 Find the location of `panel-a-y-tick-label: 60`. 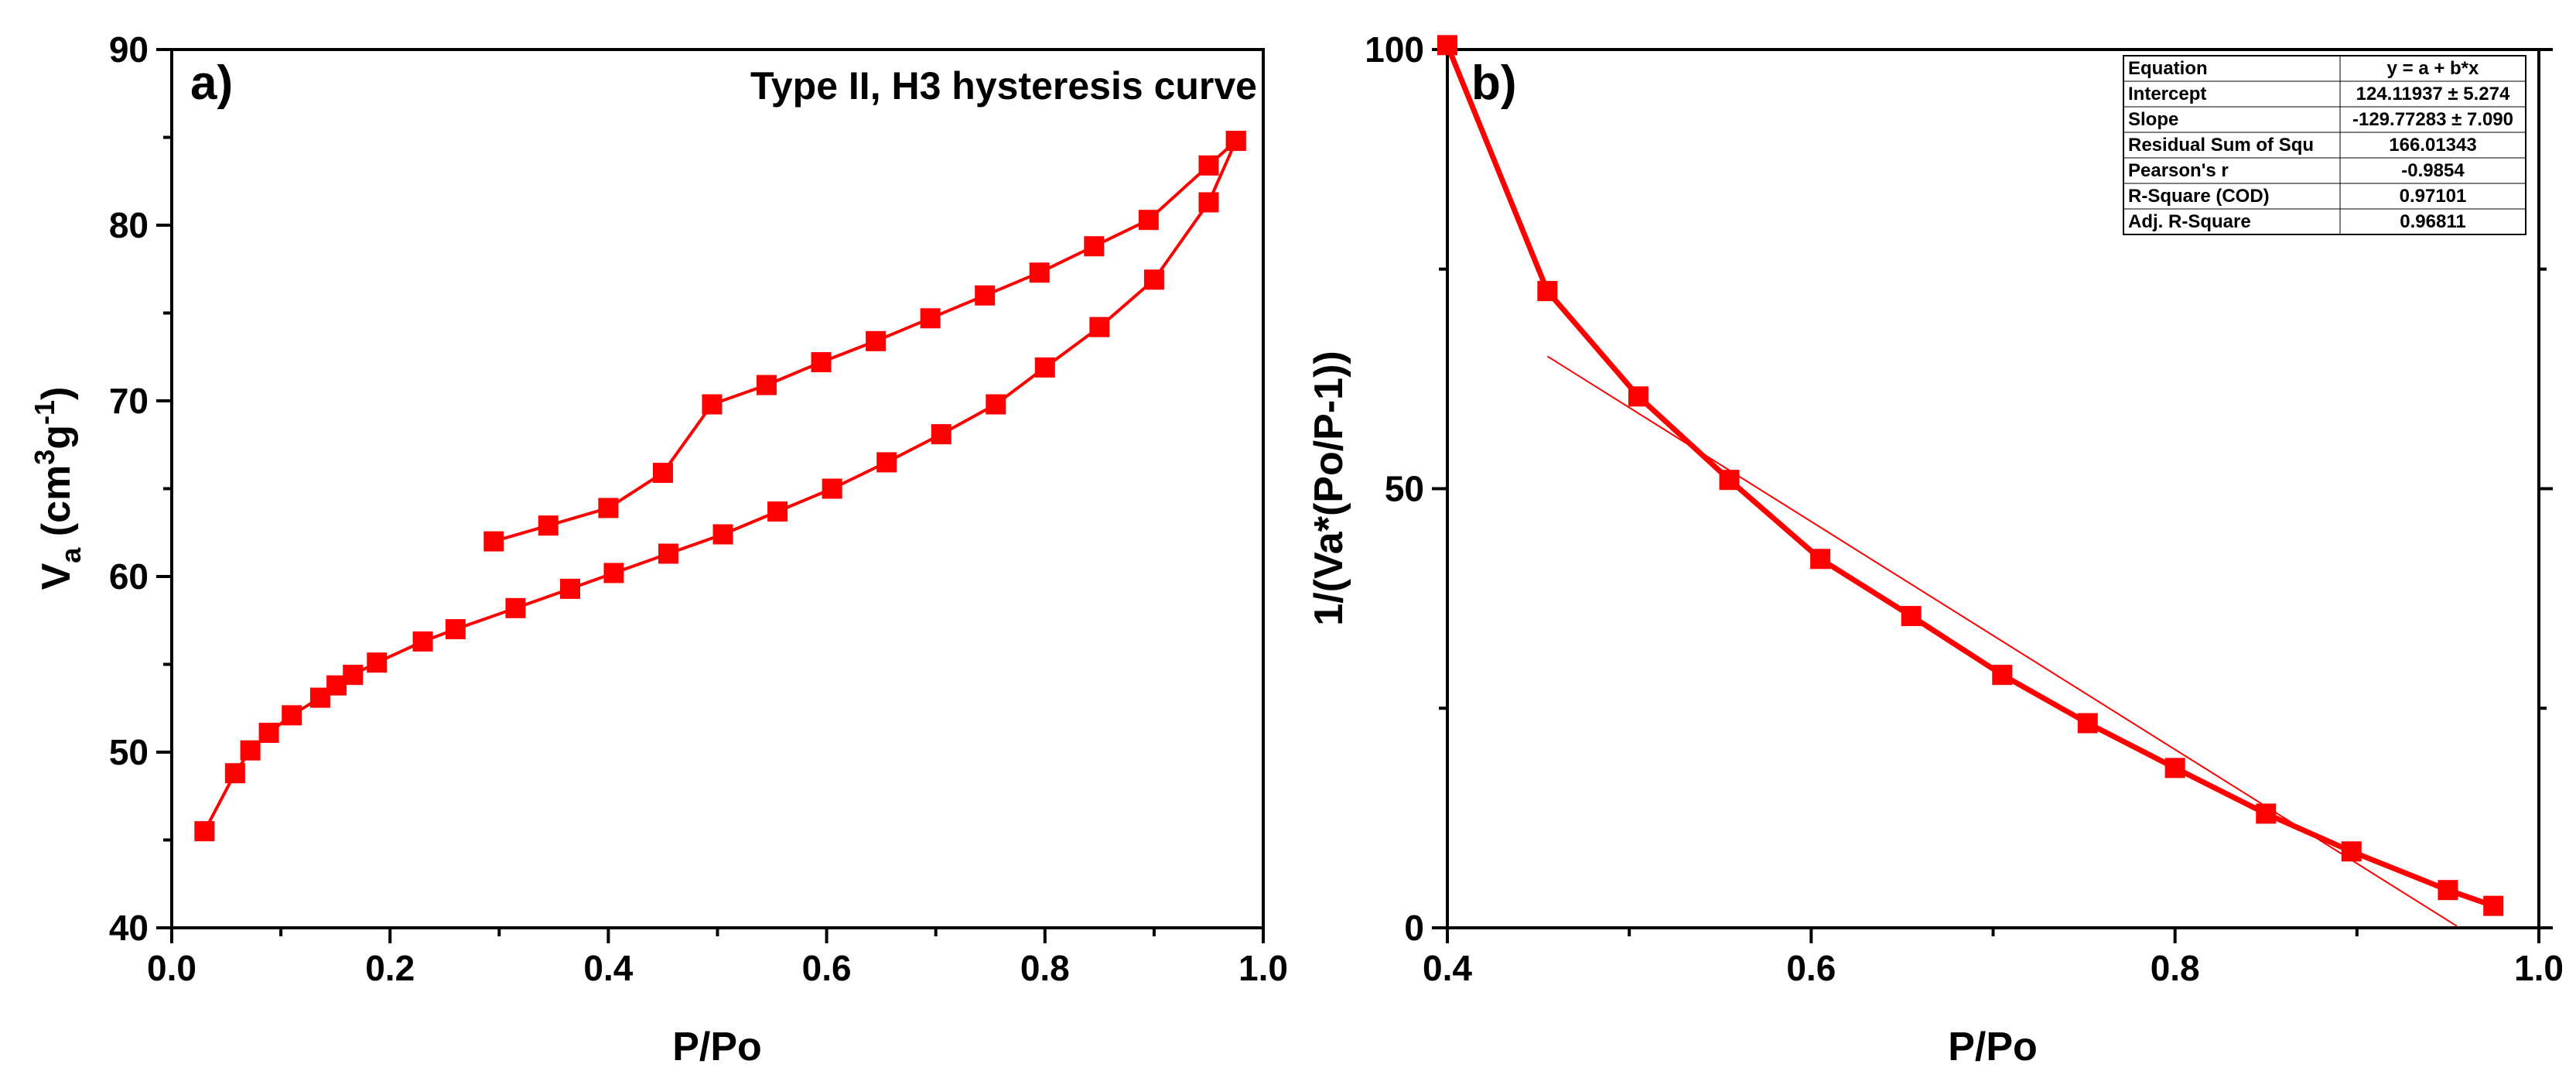

panel-a-y-tick-label: 60 is located at coordinates (129, 576).